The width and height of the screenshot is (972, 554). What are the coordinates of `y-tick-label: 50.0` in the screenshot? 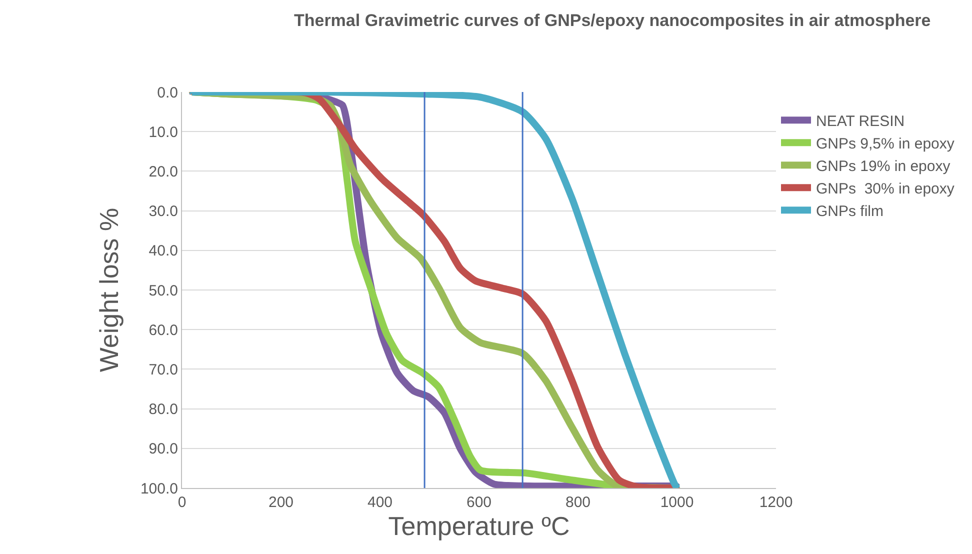 It's located at (163, 291).